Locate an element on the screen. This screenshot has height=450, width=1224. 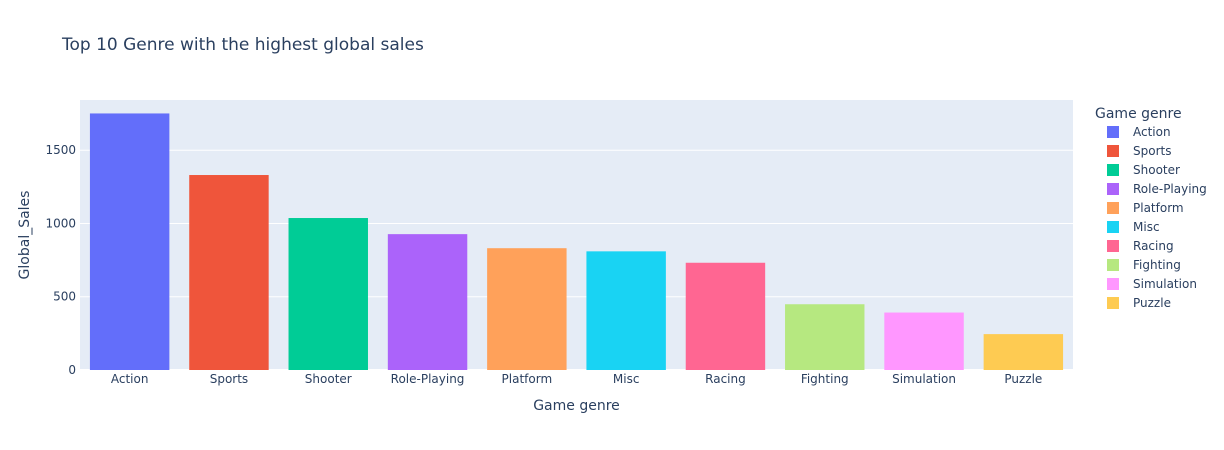
legend-item-role-playing: Role-Playing is located at coordinates (1157, 189).